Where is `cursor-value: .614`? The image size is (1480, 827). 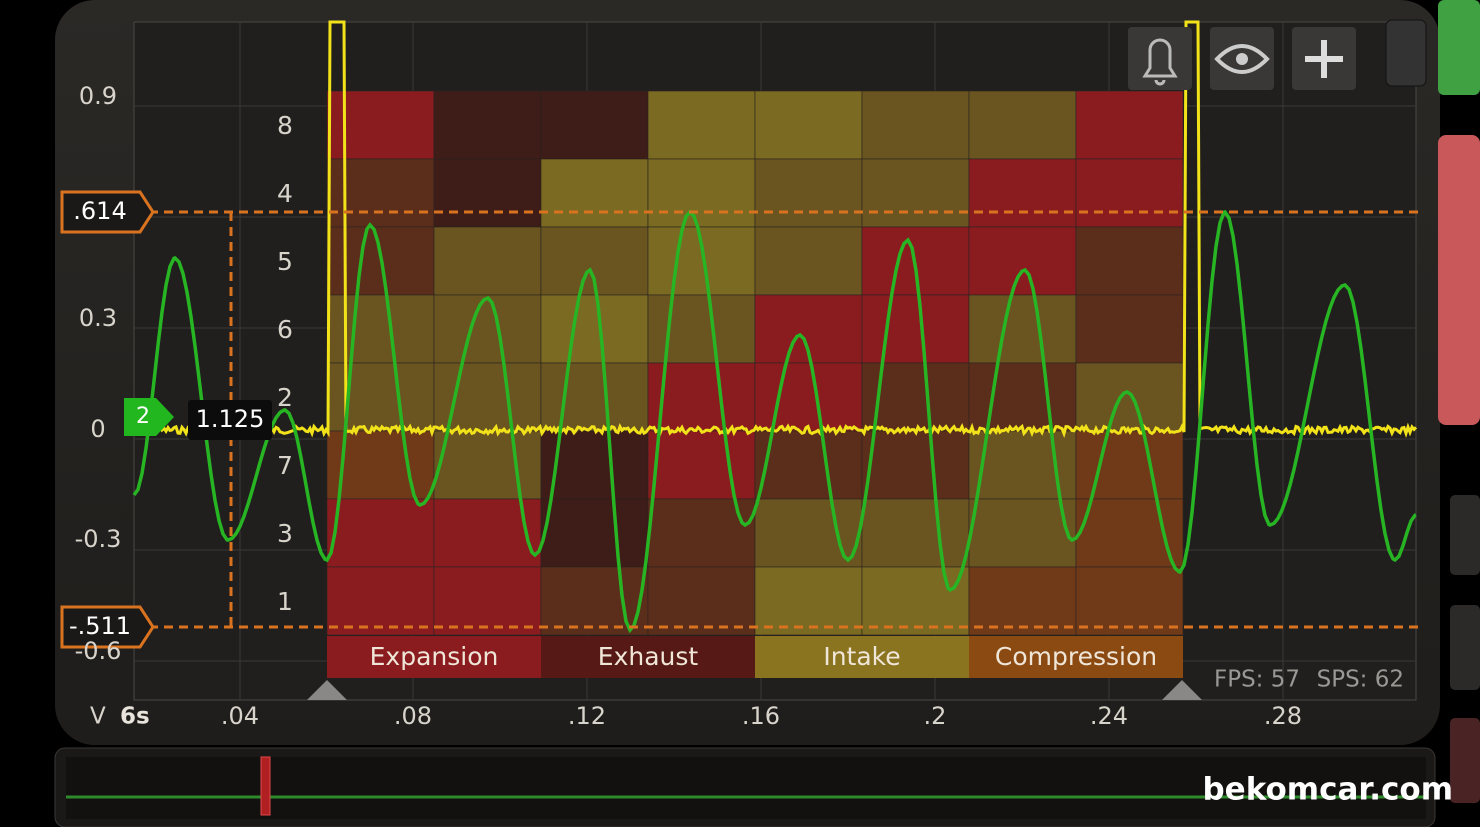
cursor-value: .614 is located at coordinates (99, 211).